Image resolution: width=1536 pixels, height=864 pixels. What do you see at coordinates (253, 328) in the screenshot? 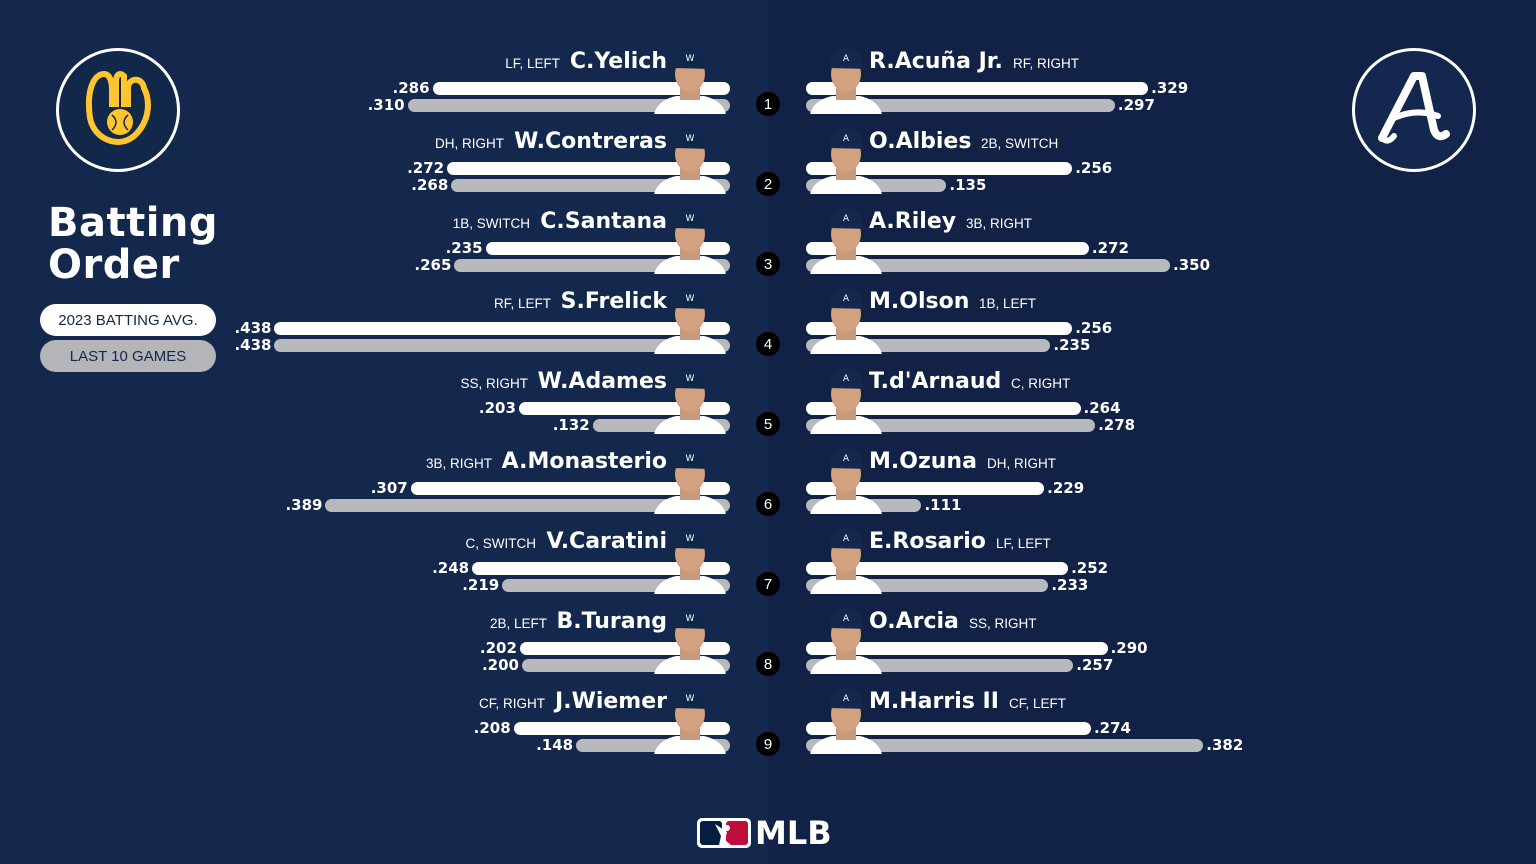
I see `value-avg: .438` at bounding box center [253, 328].